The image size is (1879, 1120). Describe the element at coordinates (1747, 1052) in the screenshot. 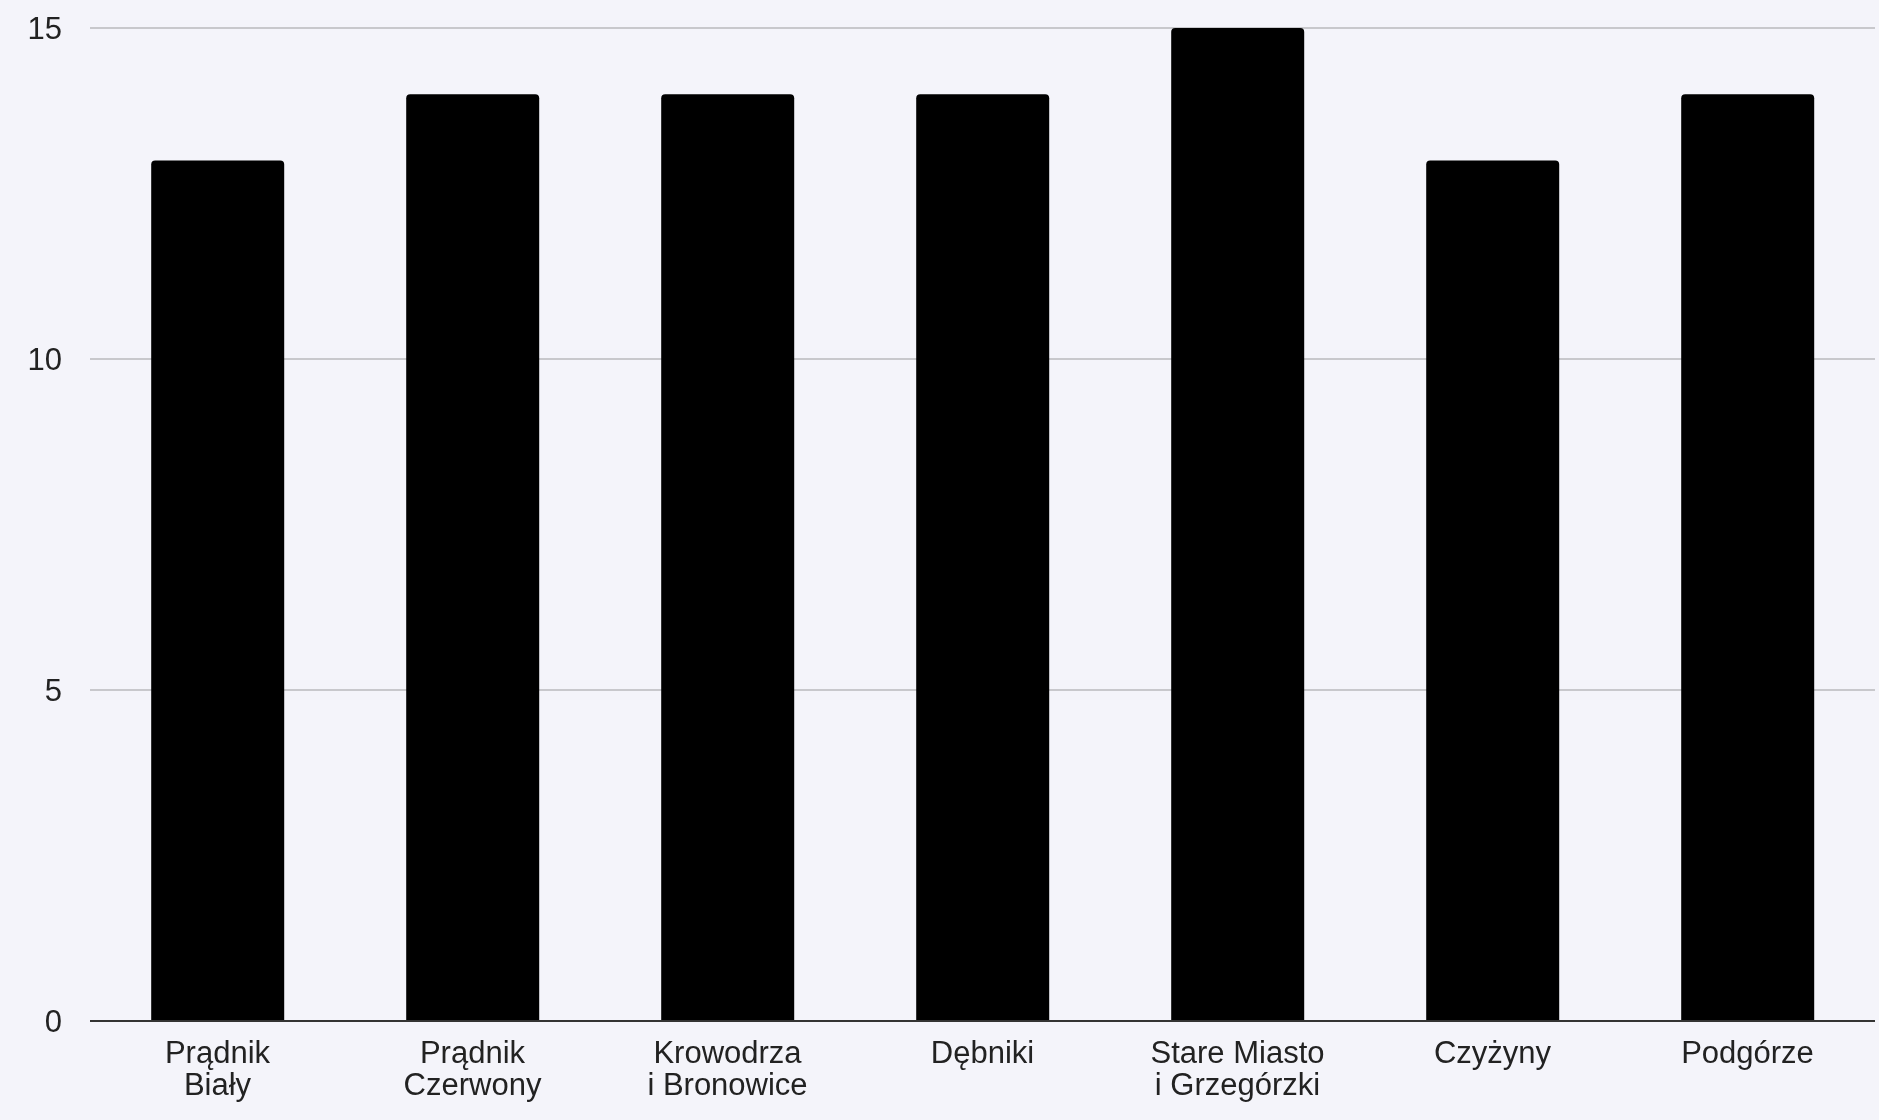

I see `x-tick-label: Podgórze` at that location.